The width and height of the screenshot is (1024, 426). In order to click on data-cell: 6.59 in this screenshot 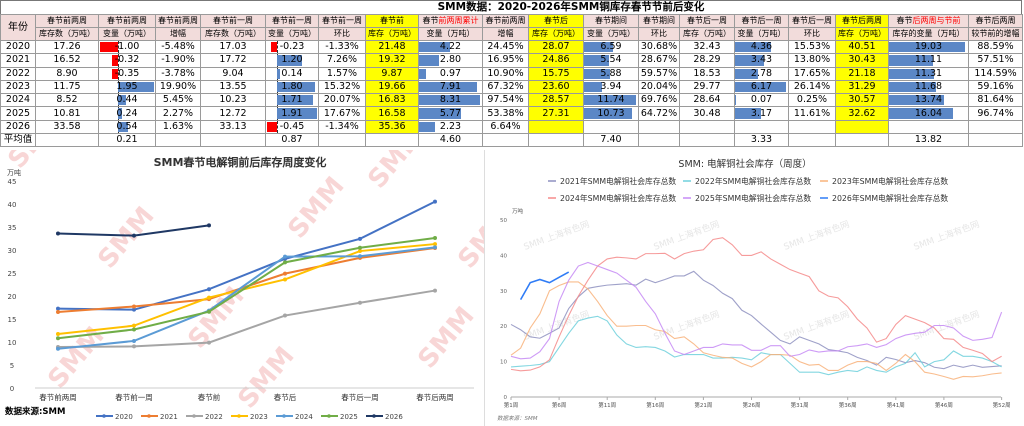, I will do `click(611, 47)`.